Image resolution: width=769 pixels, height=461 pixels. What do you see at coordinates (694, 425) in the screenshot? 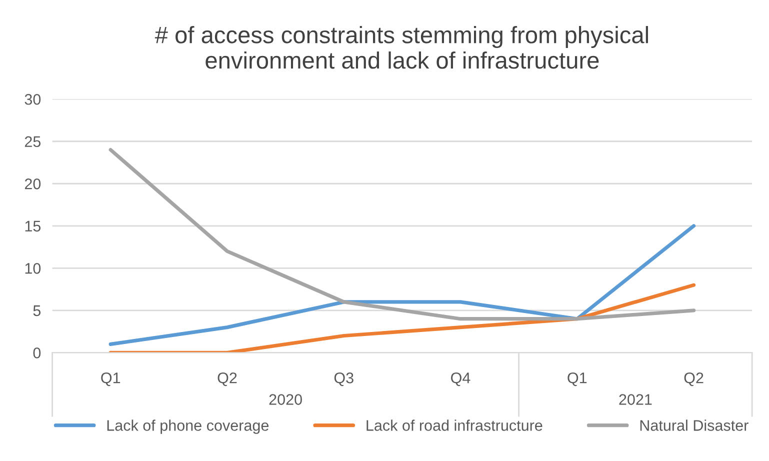
I see `legend-label: Natural Disaster` at bounding box center [694, 425].